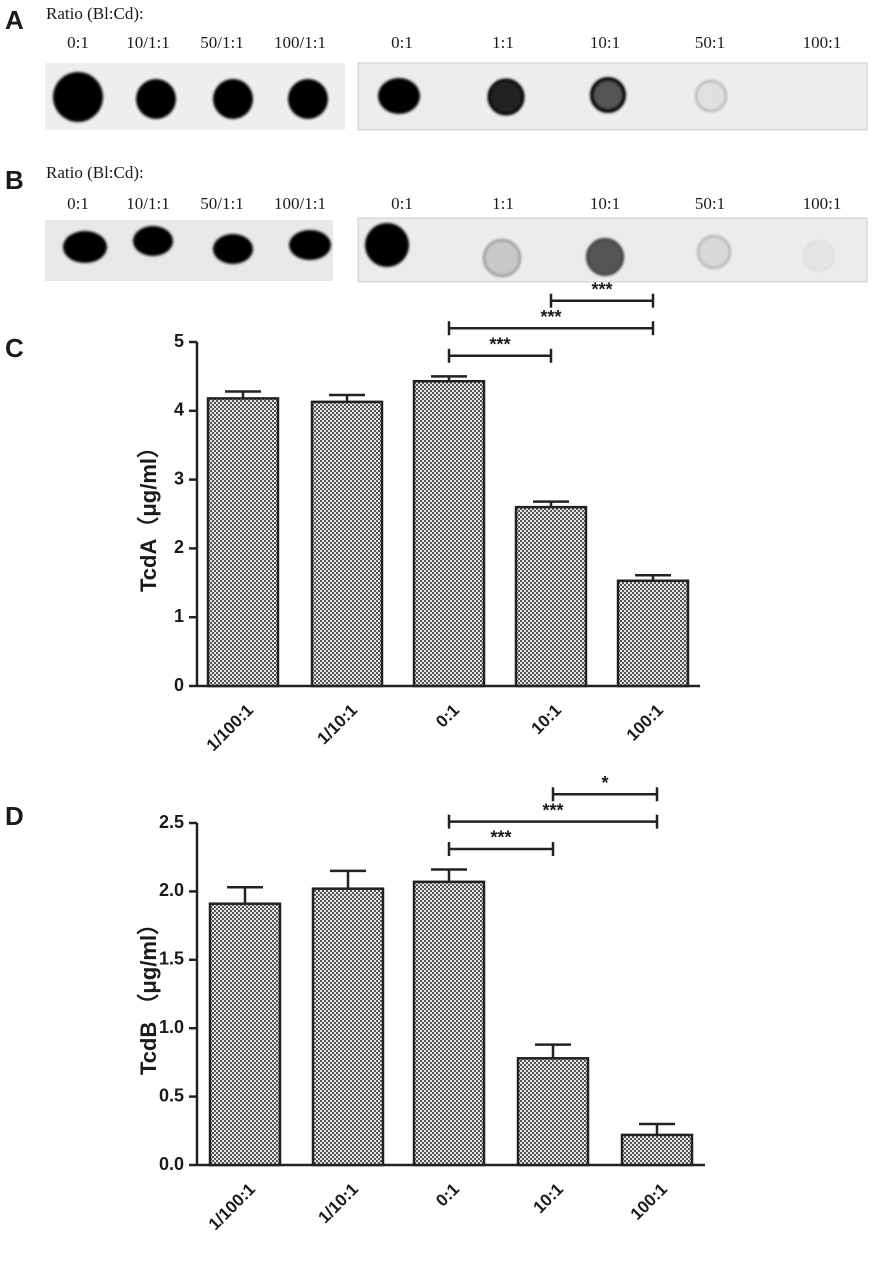 The width and height of the screenshot is (875, 1267). I want to click on y-tick-label: 0.0, so click(171, 1164).